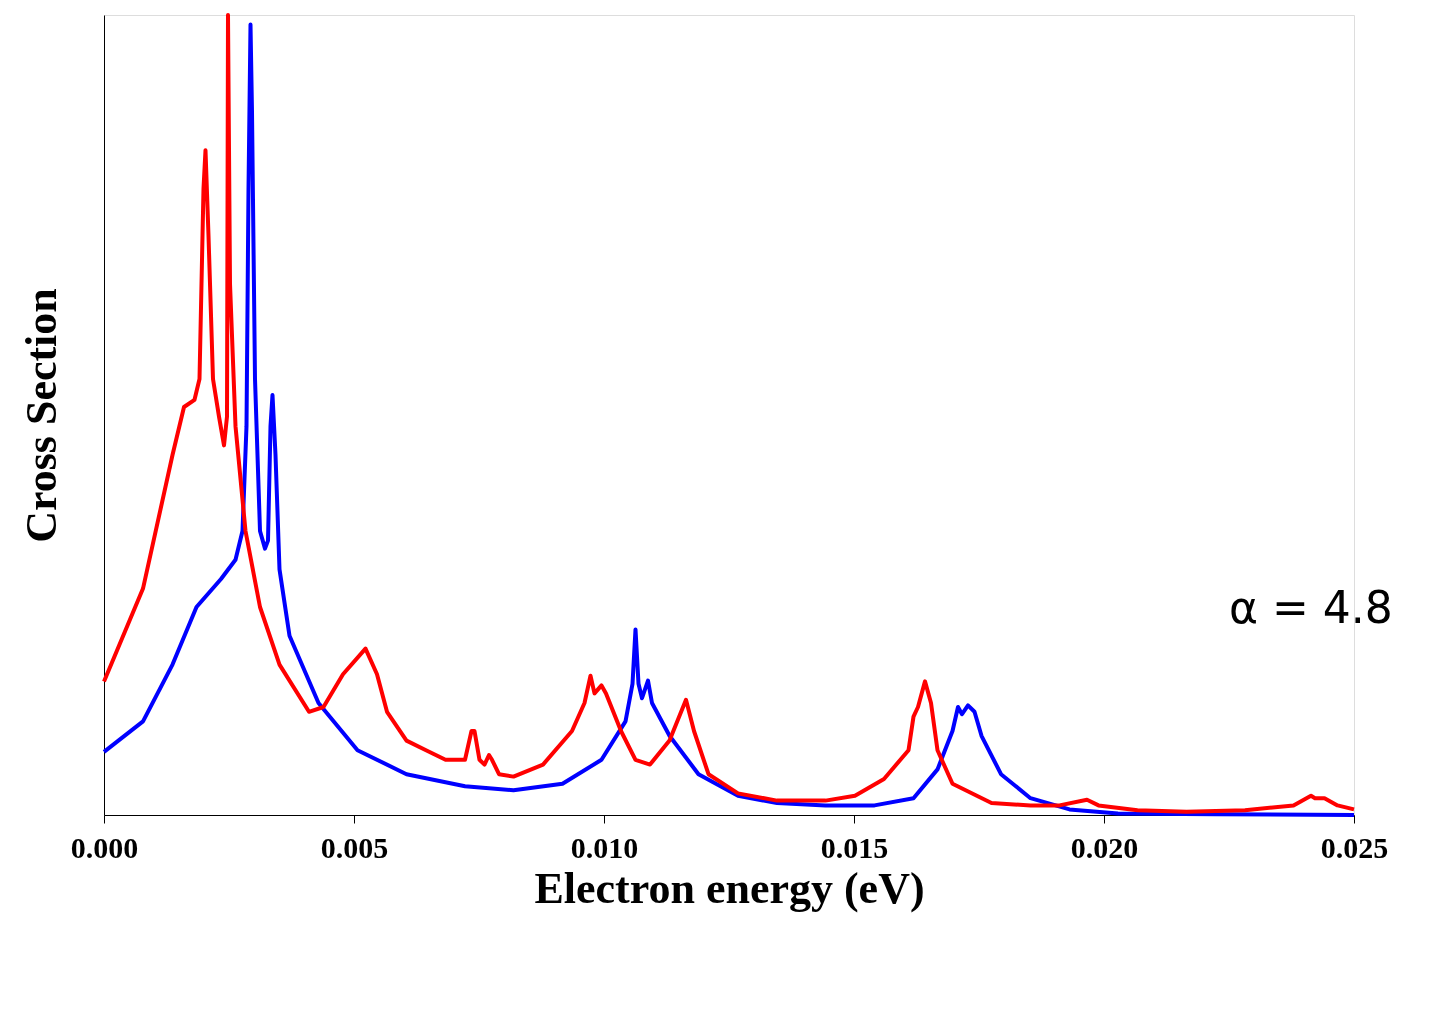 The height and width of the screenshot is (1016, 1454). I want to click on x-tick-label: 0.010, so click(604, 847).